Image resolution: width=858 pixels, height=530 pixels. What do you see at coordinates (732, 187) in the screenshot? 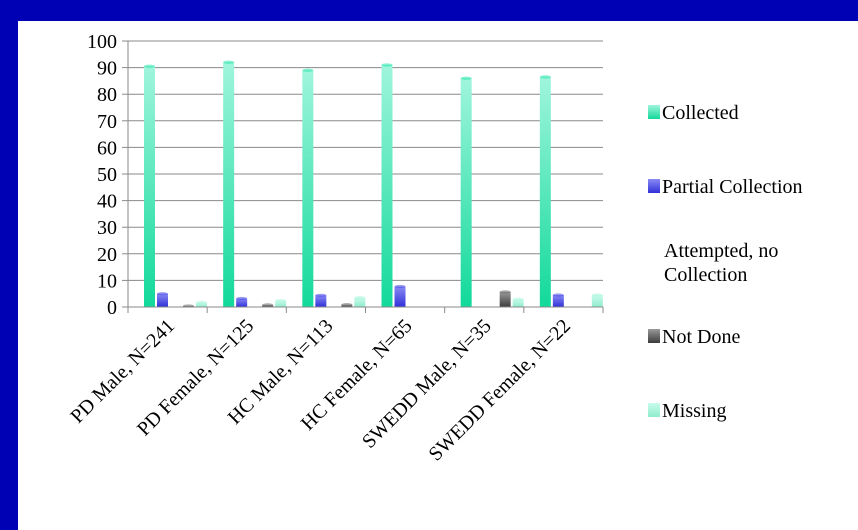
I see `legend-label: Partial Collection` at bounding box center [732, 187].